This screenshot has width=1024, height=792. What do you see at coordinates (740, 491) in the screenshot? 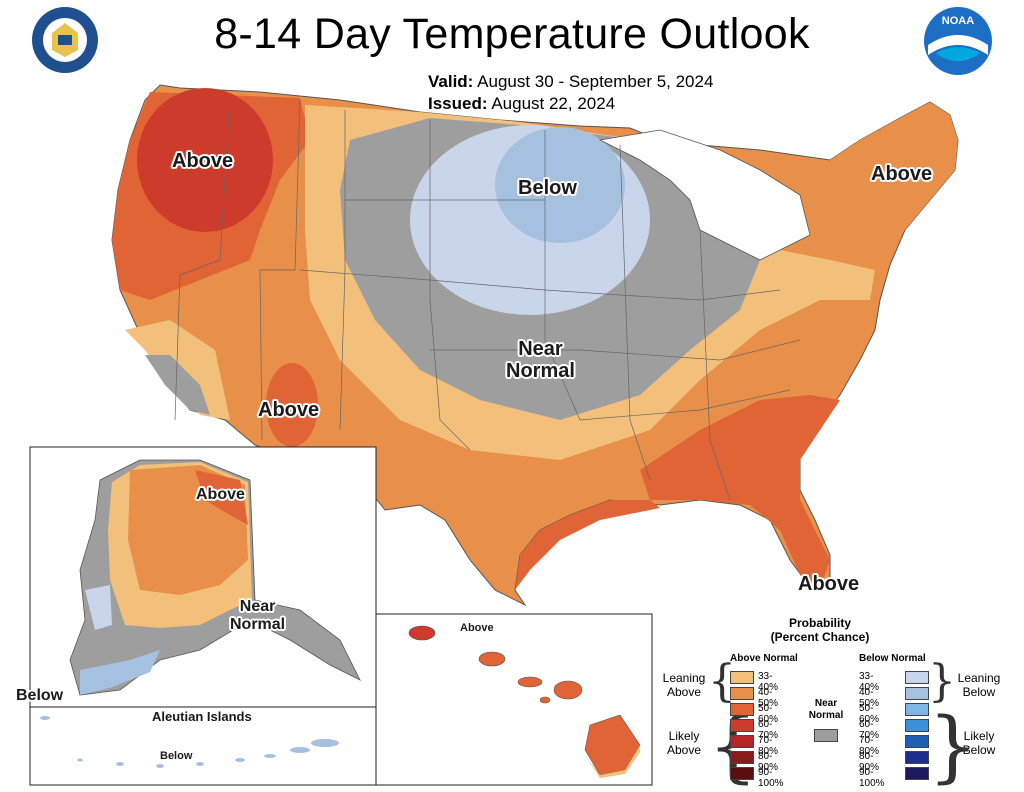
I see `se-likely-zone` at bounding box center [740, 491].